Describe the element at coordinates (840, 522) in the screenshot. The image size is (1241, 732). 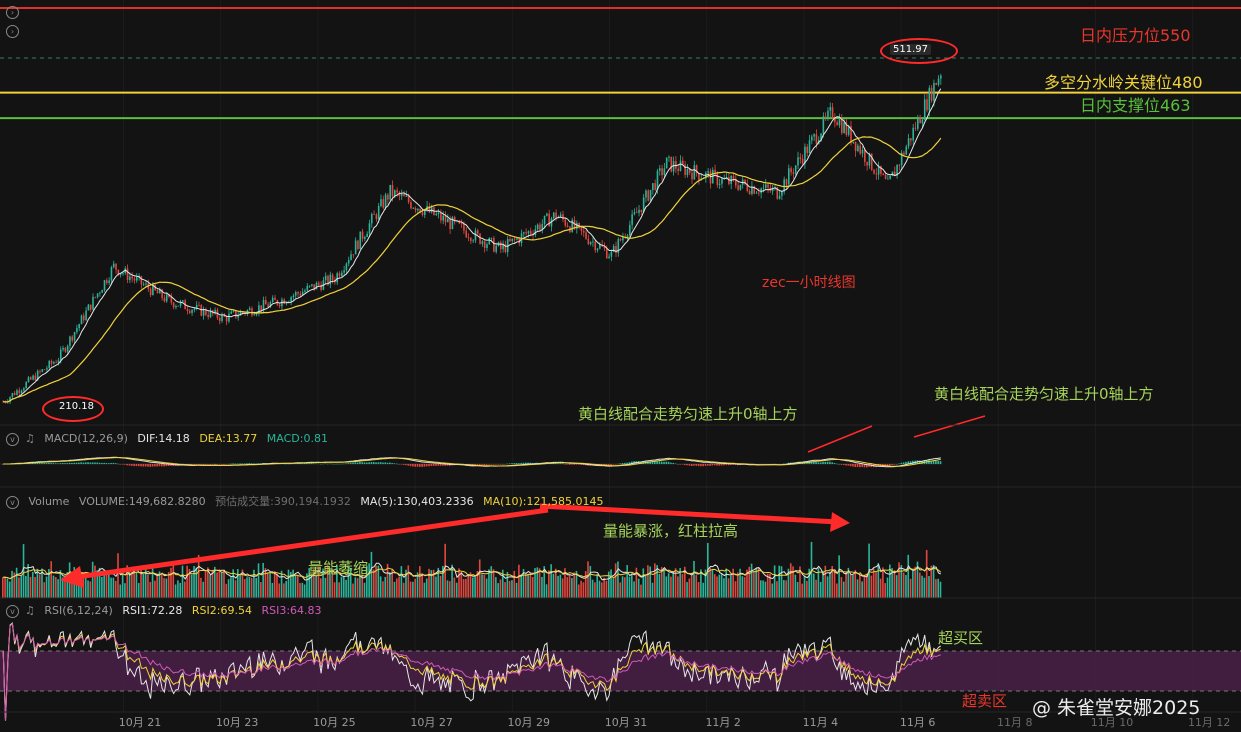
I see `arrow-head-right` at that location.